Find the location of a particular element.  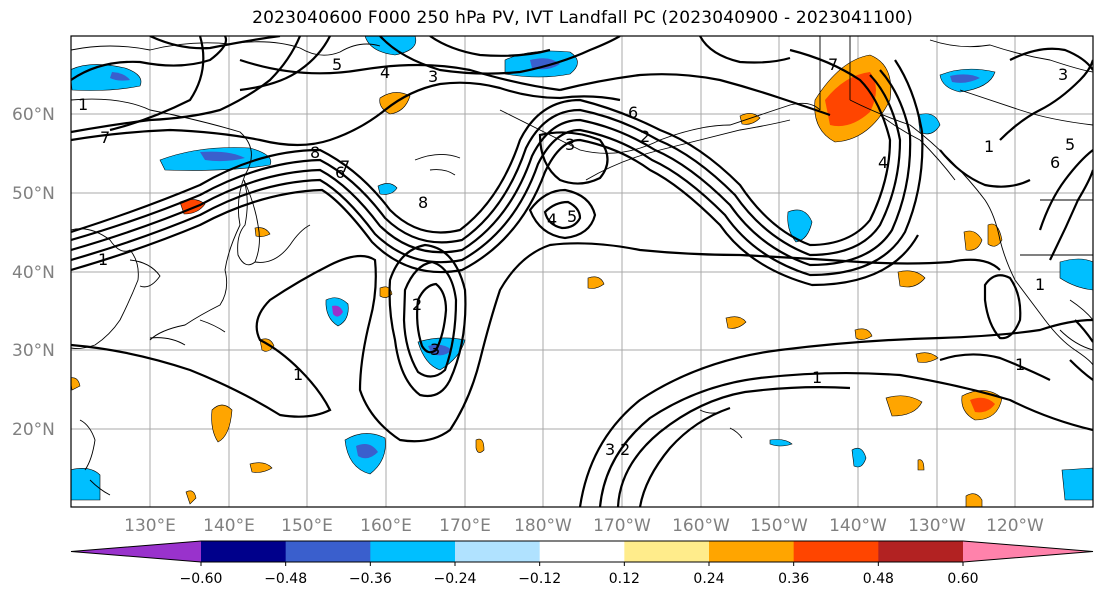

colorbar-tick-label: −0.60 is located at coordinates (201, 579).